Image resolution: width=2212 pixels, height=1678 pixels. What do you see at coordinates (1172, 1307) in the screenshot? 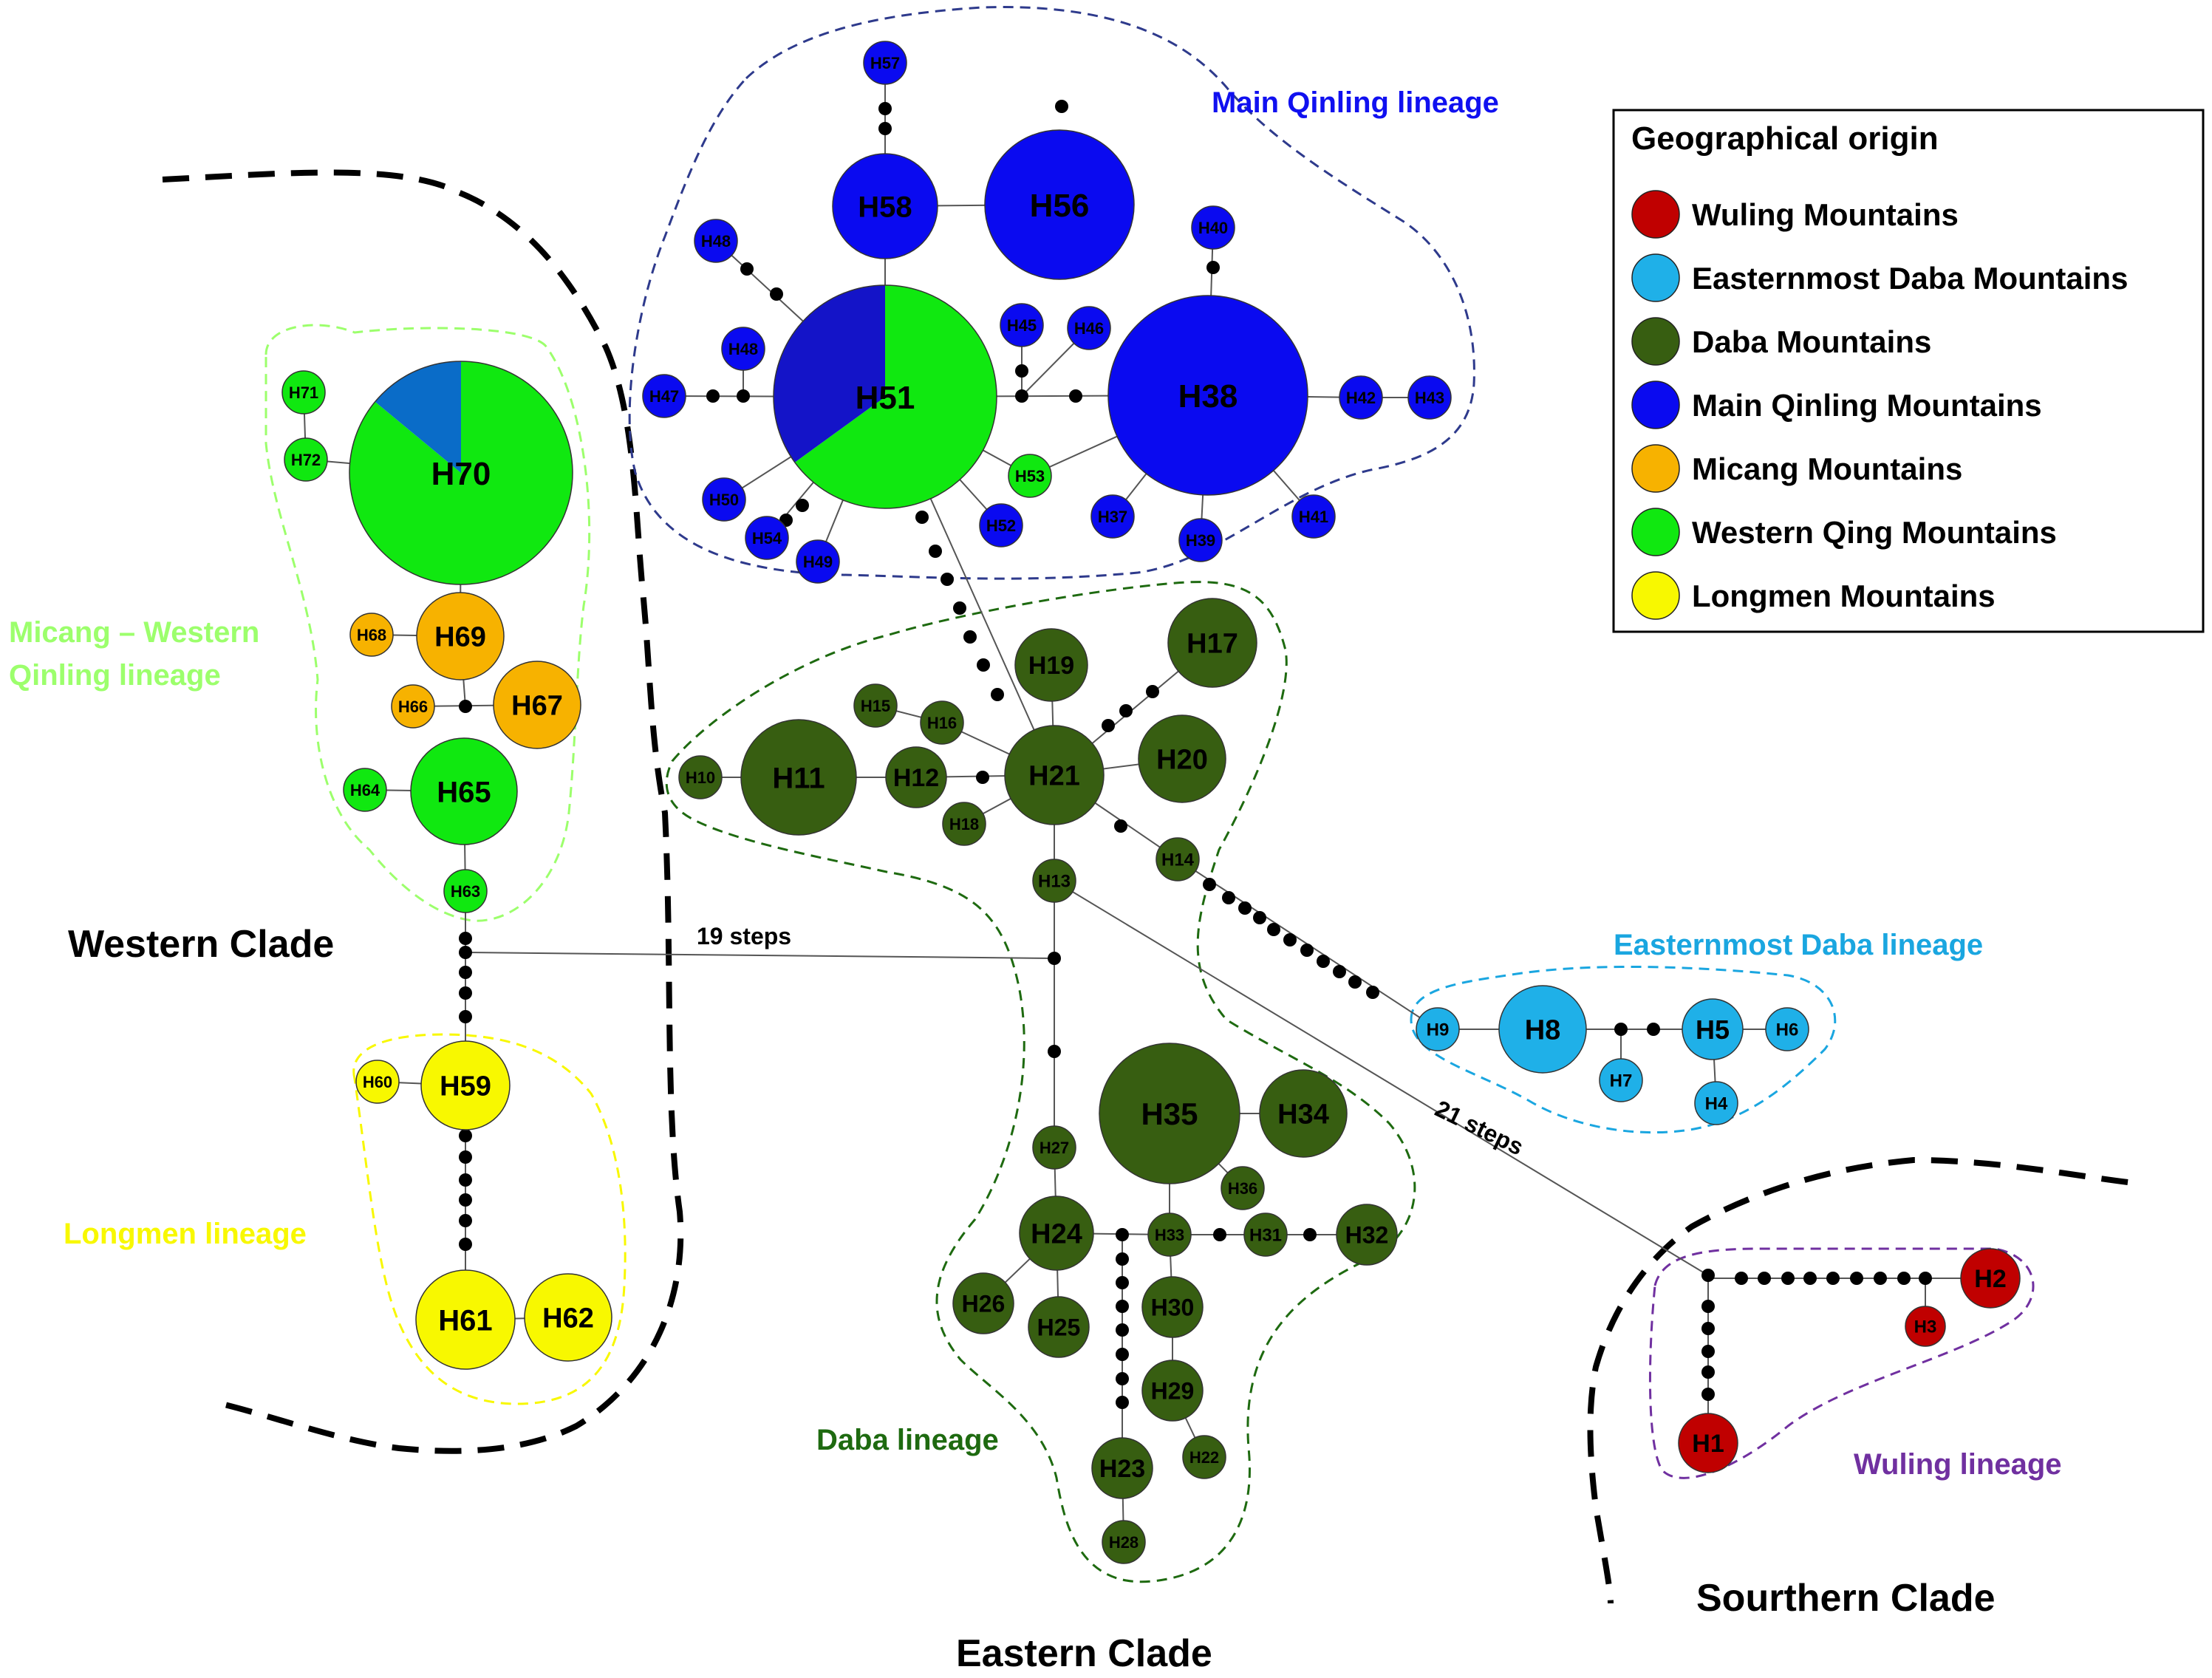
I see `haplotype-h30: H30` at bounding box center [1172, 1307].